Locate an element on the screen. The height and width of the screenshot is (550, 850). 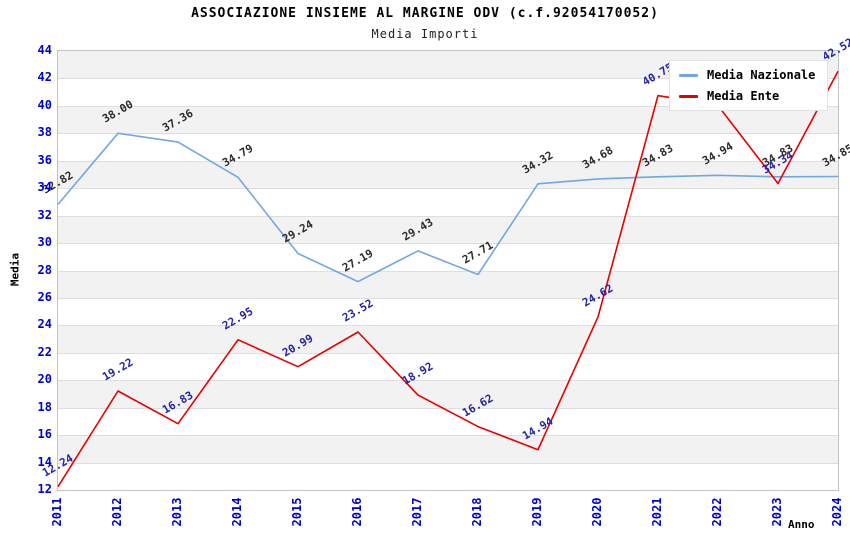
y-tick-label: 18 is located at coordinates (44, 406).